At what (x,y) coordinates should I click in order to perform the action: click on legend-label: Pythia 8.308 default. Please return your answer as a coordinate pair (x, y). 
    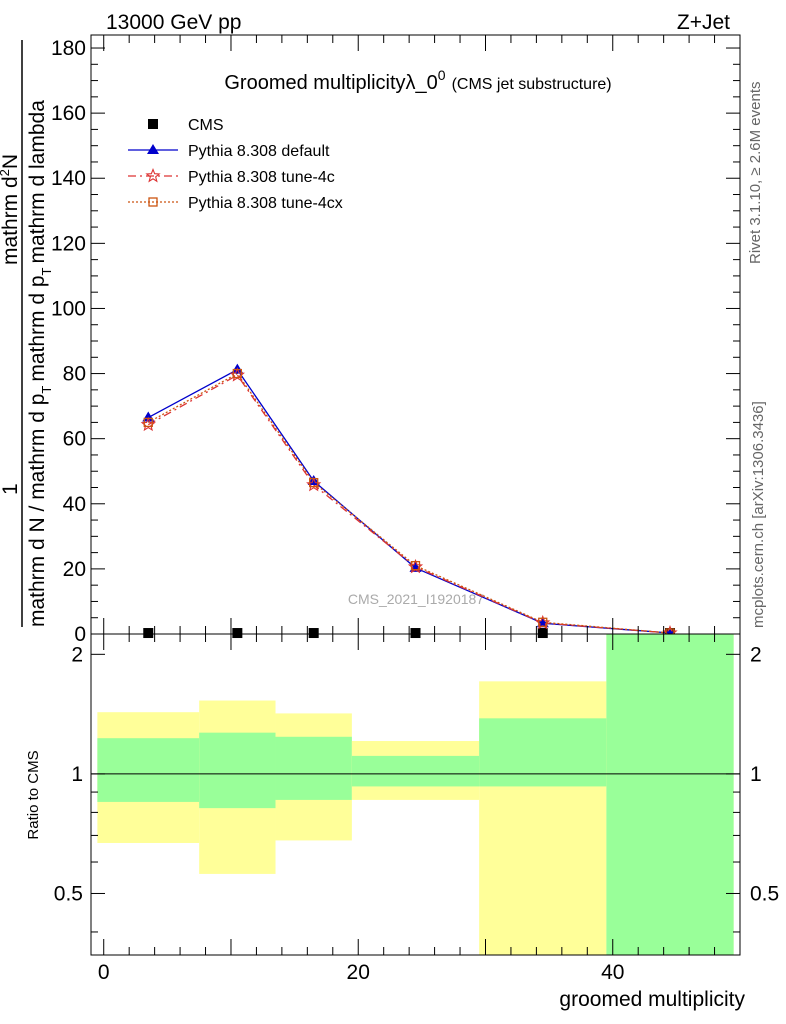
    Looking at the image, I should click on (259, 151).